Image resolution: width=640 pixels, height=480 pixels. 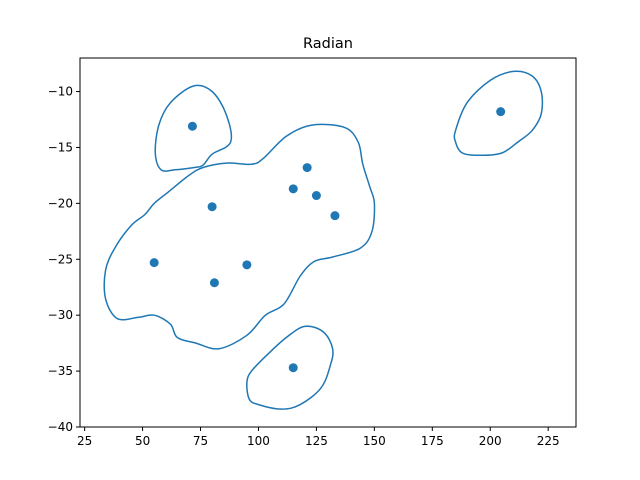 What do you see at coordinates (60, 203) in the screenshot?
I see `y-tick-label-4: −20` at bounding box center [60, 203].